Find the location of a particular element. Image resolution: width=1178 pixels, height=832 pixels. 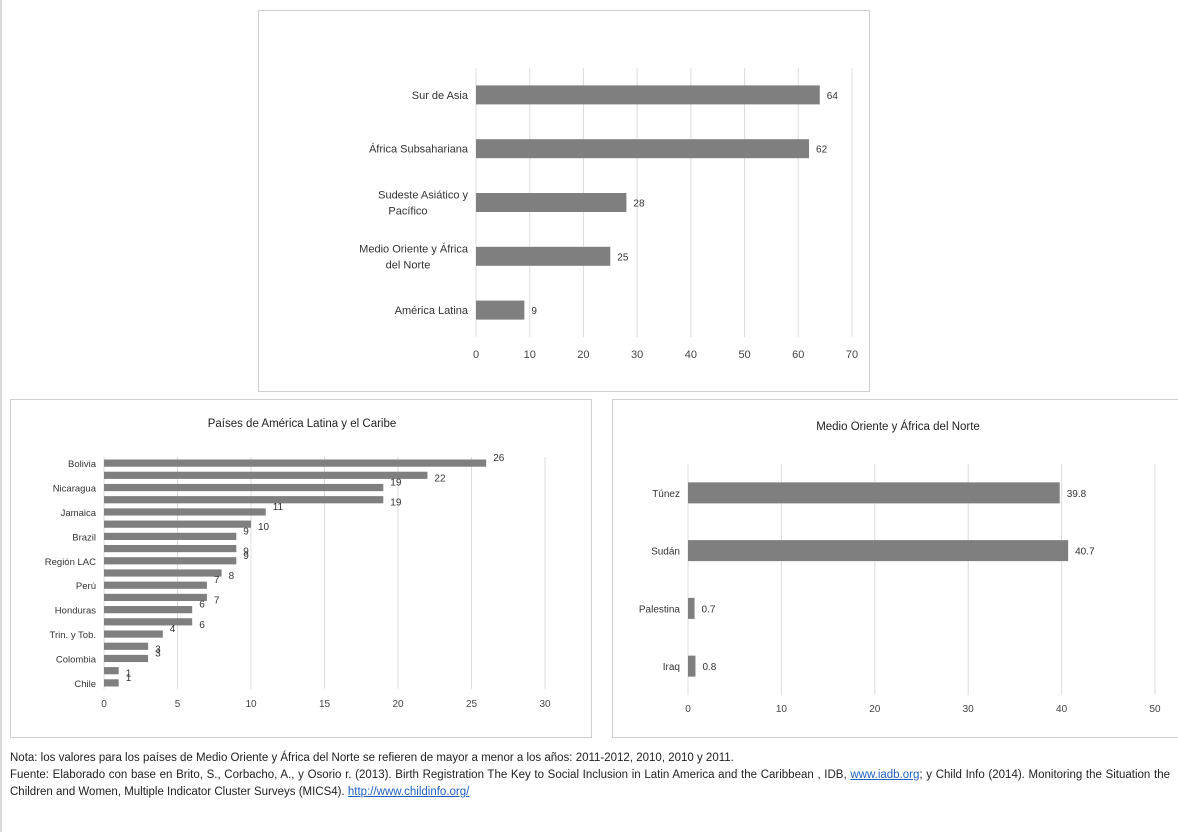

data-label: 28 is located at coordinates (639, 204).